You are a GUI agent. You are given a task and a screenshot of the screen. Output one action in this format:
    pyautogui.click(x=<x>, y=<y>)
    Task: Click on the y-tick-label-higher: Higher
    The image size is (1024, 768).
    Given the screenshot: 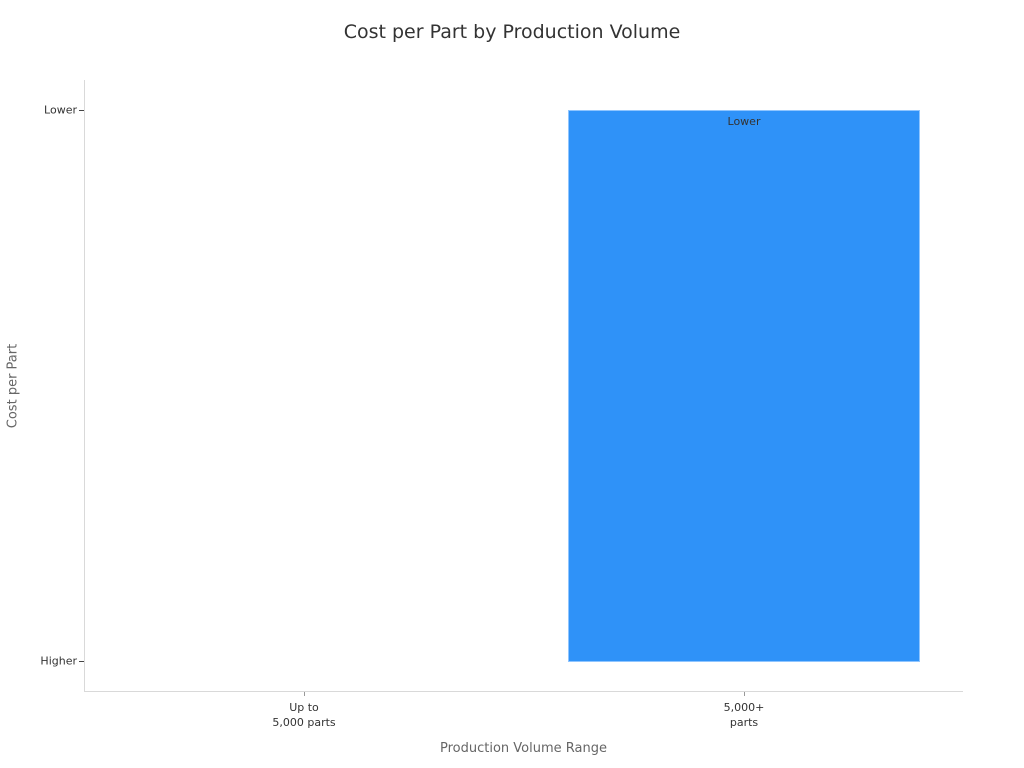 What is the action you would take?
    pyautogui.click(x=58, y=661)
    